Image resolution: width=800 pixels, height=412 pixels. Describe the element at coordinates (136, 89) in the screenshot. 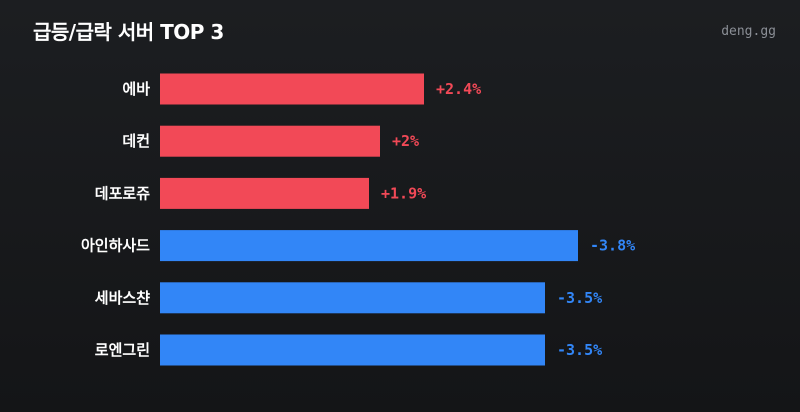

I see `category-label: 에바` at that location.